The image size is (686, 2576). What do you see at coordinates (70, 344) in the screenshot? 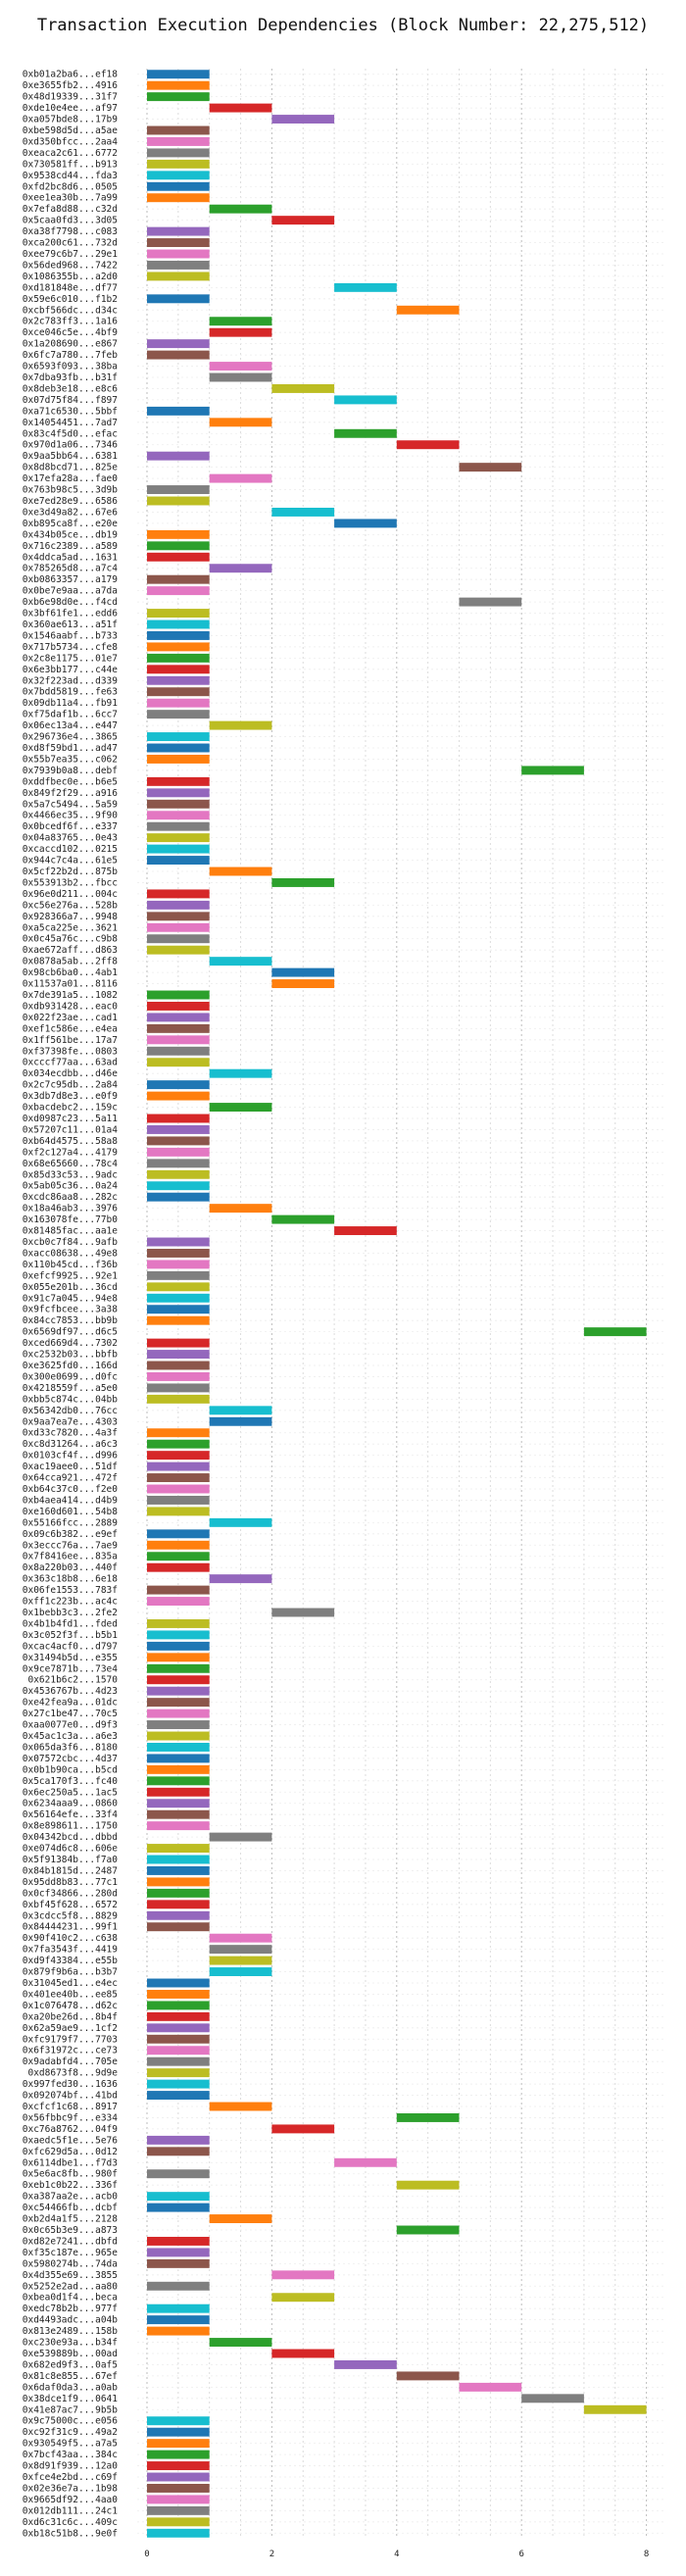
I see `y-tick-label: 0x1a208690...e867` at bounding box center [70, 344].